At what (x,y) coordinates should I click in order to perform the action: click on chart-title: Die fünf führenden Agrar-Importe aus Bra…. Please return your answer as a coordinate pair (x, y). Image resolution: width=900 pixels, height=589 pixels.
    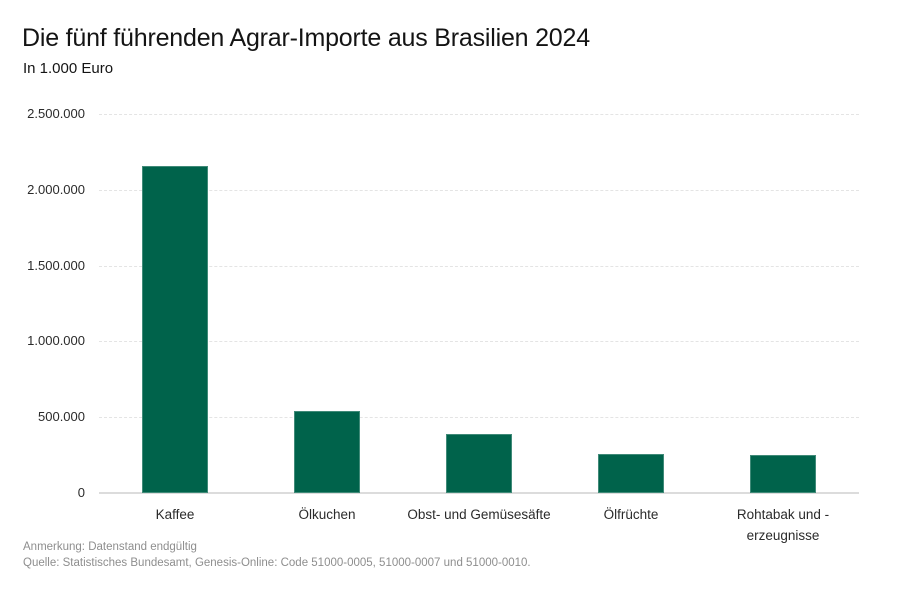
    Looking at the image, I should click on (306, 38).